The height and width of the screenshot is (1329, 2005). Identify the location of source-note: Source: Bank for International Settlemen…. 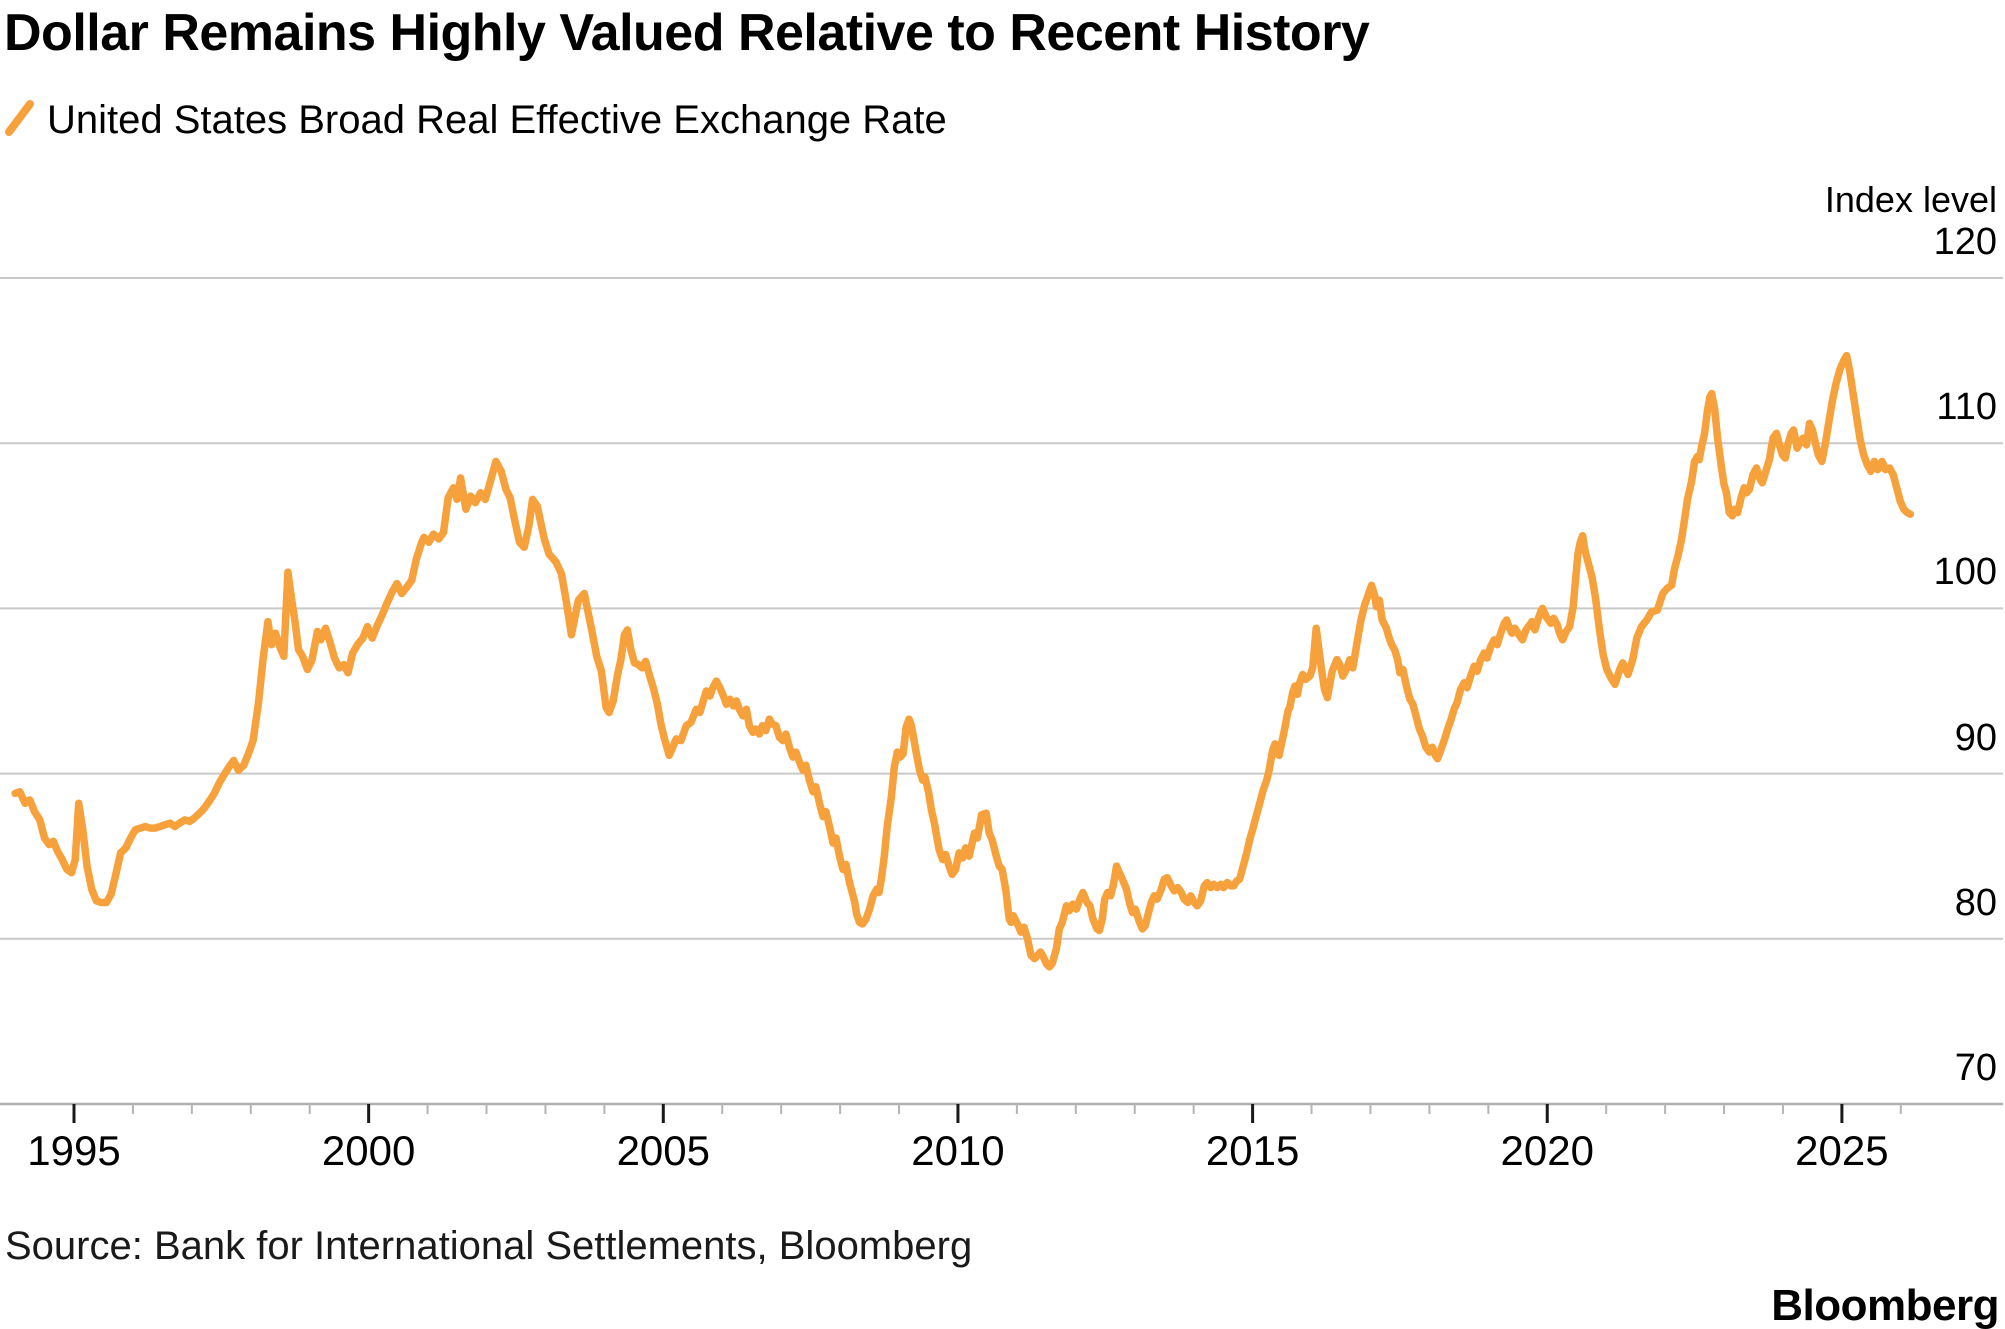
(489, 1246).